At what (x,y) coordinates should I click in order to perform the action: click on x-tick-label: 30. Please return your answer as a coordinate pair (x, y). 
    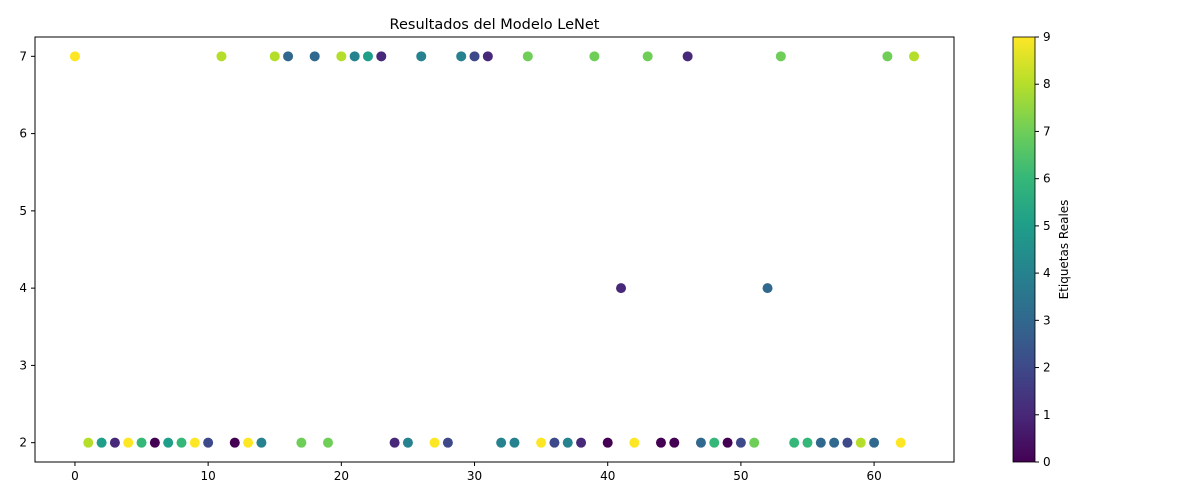
    Looking at the image, I should click on (474, 476).